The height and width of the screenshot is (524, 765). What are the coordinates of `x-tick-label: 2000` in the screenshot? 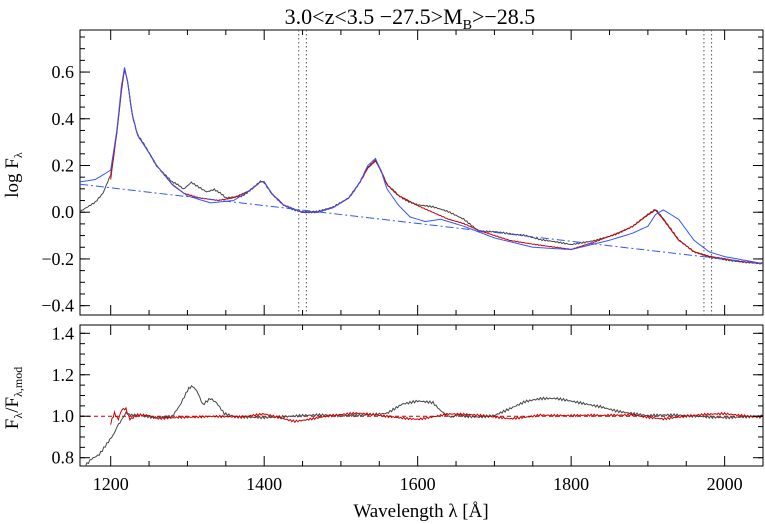 It's located at (725, 484).